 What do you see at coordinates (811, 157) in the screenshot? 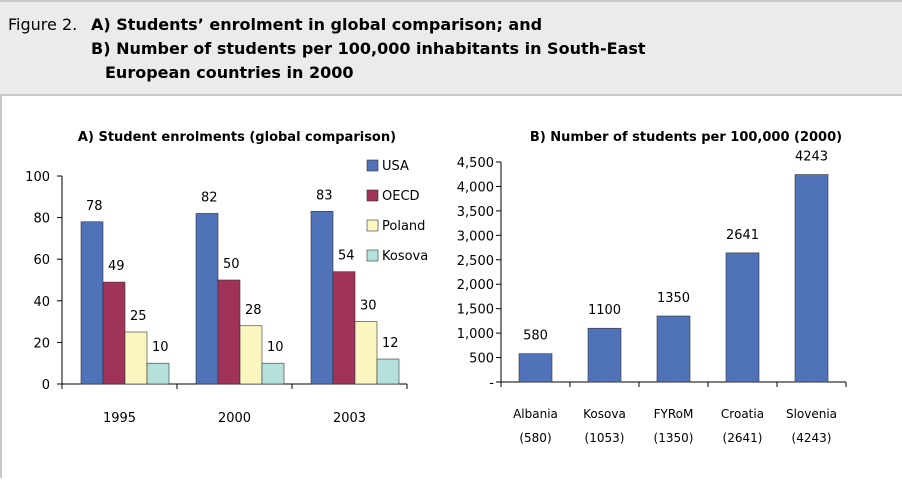
I see `chart-b-data-label: 4243` at bounding box center [811, 157].